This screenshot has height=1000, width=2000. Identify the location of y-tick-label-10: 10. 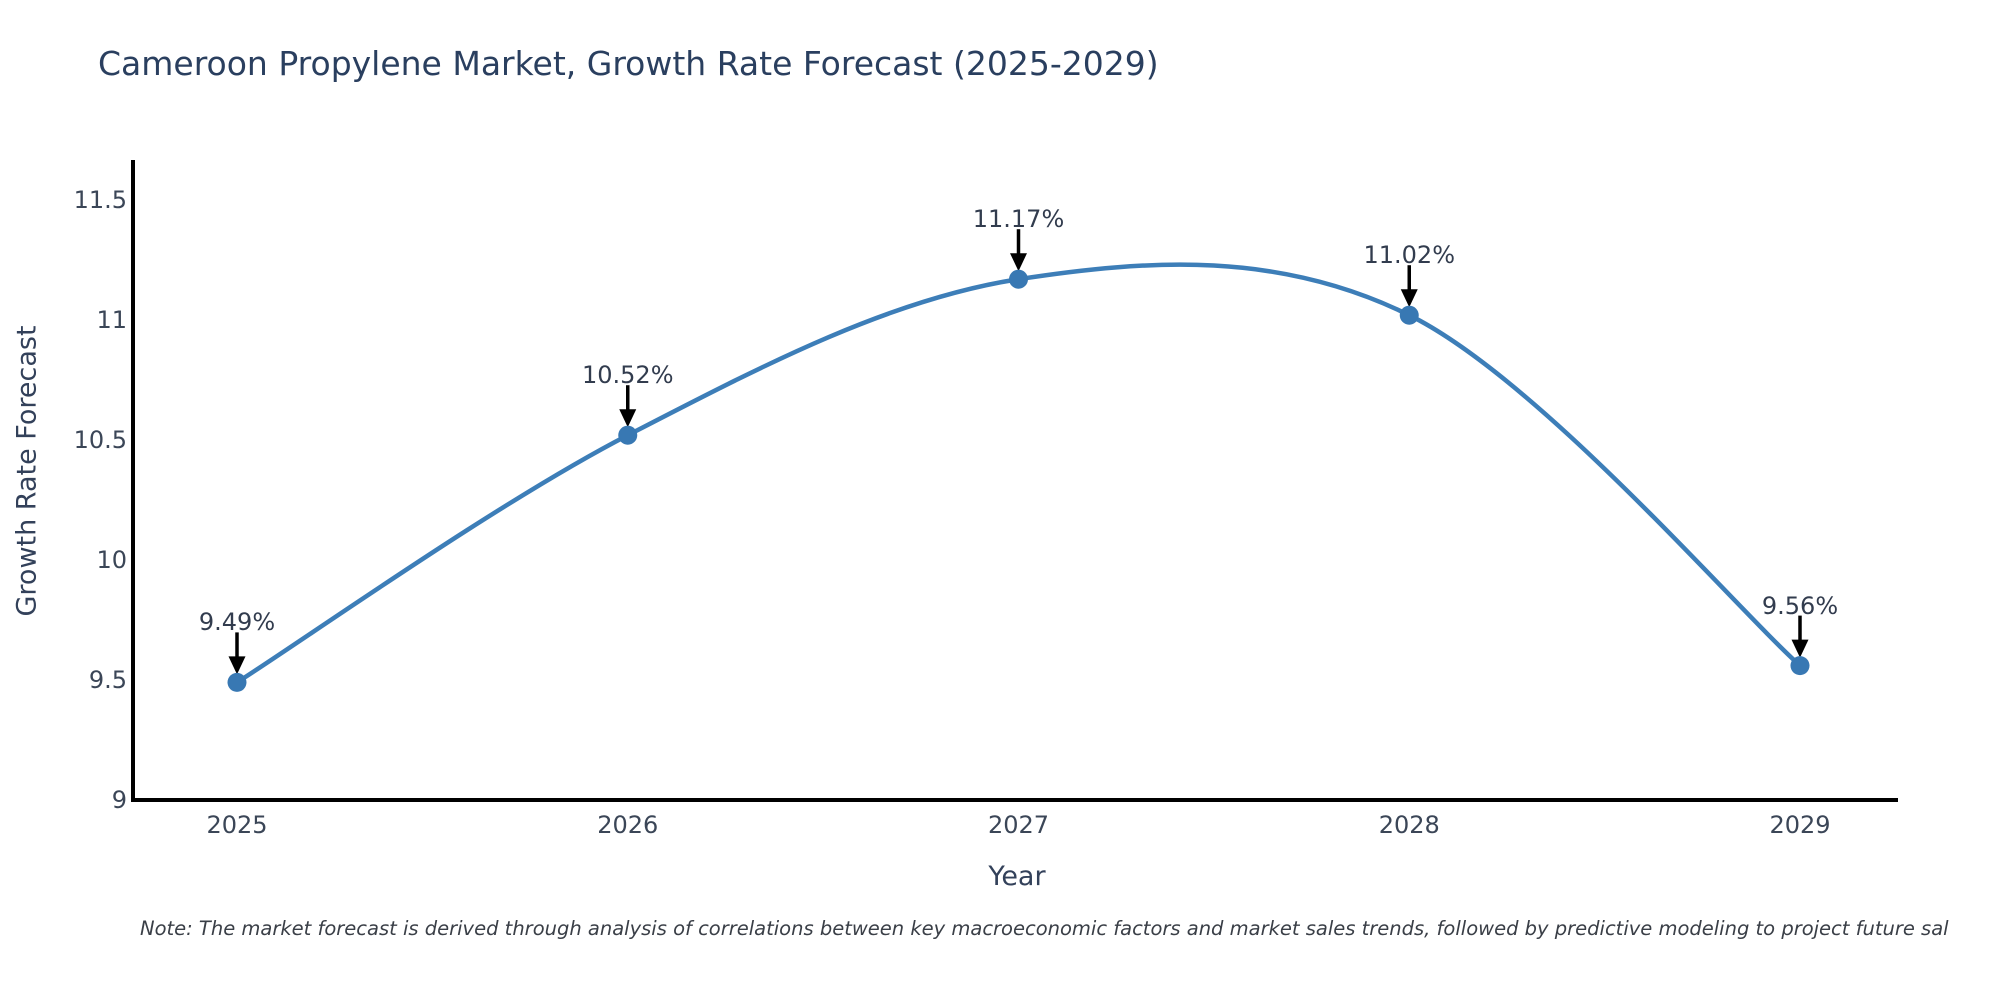
(111, 560).